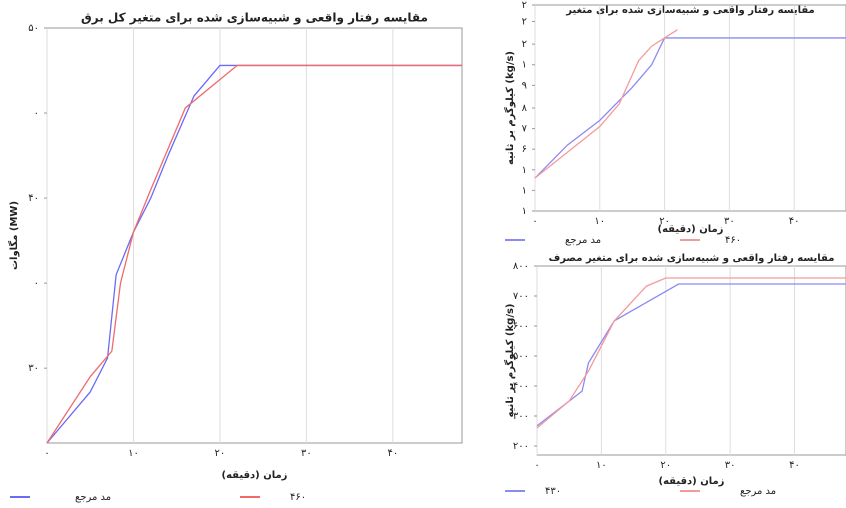  I want to click on y-tick-label: ۳۰, so click(33, 368).